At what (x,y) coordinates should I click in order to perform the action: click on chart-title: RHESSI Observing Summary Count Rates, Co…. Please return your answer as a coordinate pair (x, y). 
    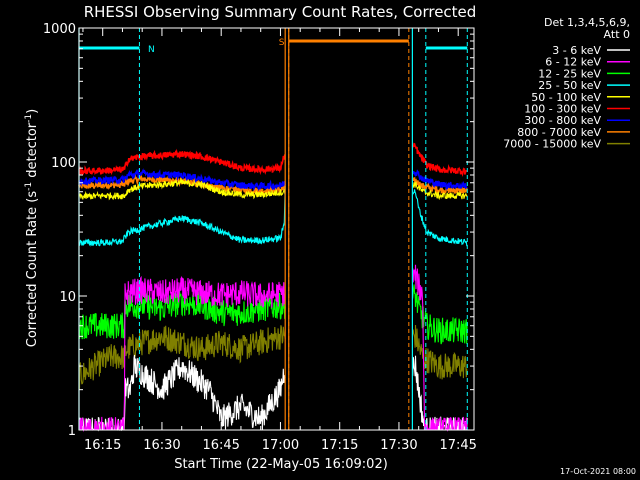
    Looking at the image, I should click on (280, 12).